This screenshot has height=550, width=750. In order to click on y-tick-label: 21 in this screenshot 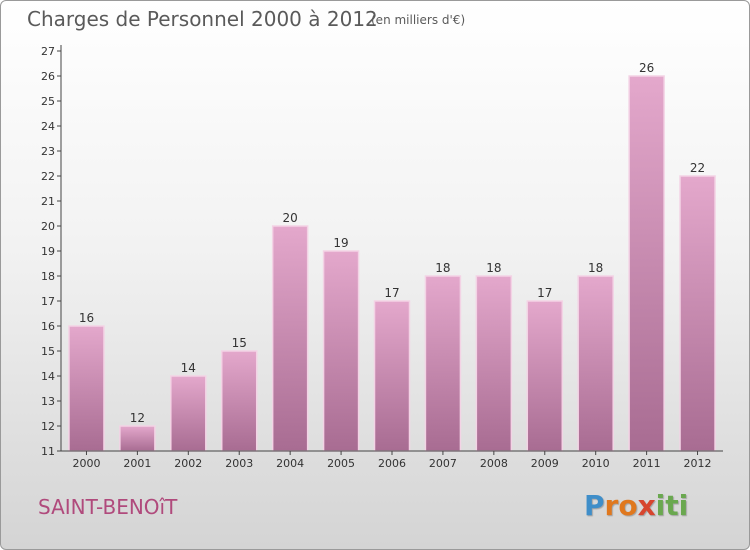, I will do `click(48, 201)`.